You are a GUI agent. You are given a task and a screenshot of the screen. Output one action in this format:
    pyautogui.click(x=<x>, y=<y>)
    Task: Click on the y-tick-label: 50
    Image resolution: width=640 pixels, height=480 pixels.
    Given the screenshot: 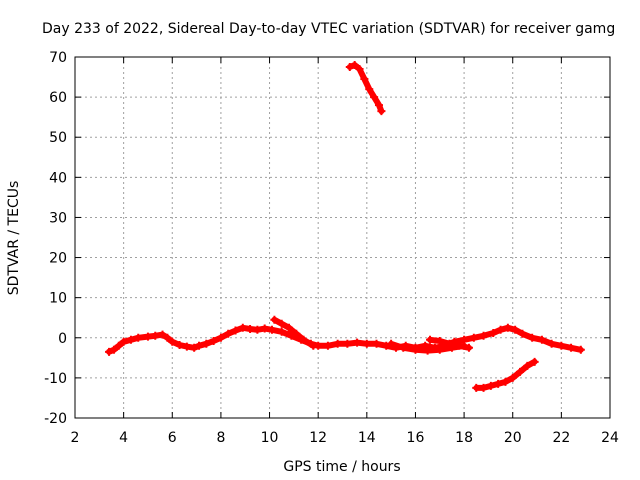 What is the action you would take?
    pyautogui.click(x=58, y=138)
    